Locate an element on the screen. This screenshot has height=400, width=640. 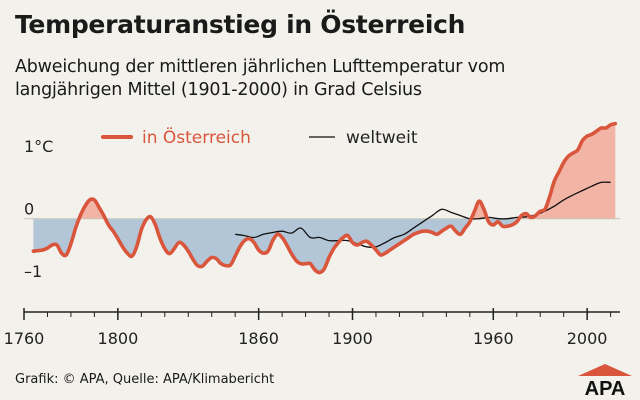
below-average-area is located at coordinates (324, 245).